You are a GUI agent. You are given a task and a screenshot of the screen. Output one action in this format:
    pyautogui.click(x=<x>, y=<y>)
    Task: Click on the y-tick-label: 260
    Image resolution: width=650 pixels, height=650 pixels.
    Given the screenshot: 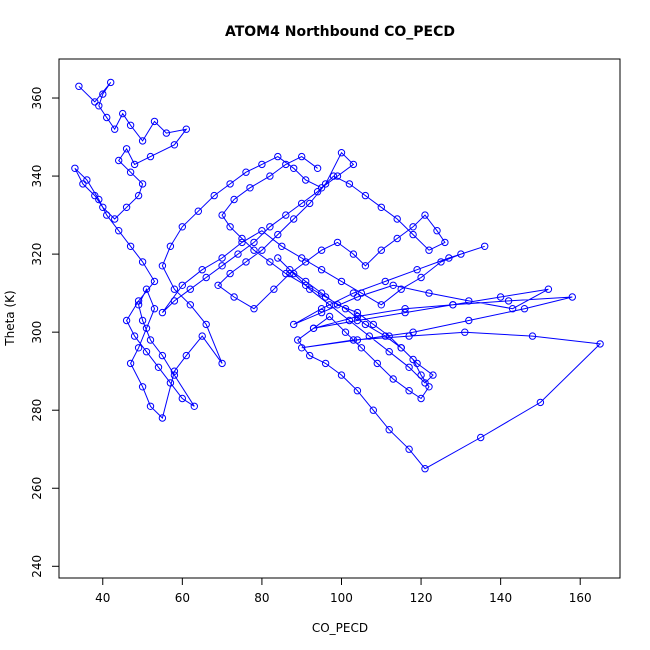 What is the action you would take?
    pyautogui.click(x=37, y=488)
    